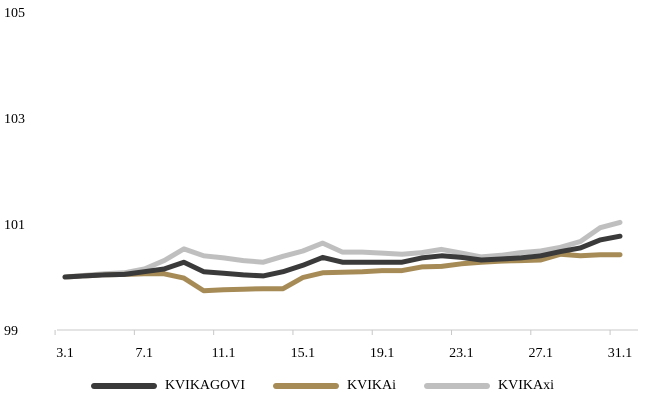 This screenshot has height=403, width=645. Describe the element at coordinates (303, 353) in the screenshot. I see `x-tick-label: 15.1` at that location.